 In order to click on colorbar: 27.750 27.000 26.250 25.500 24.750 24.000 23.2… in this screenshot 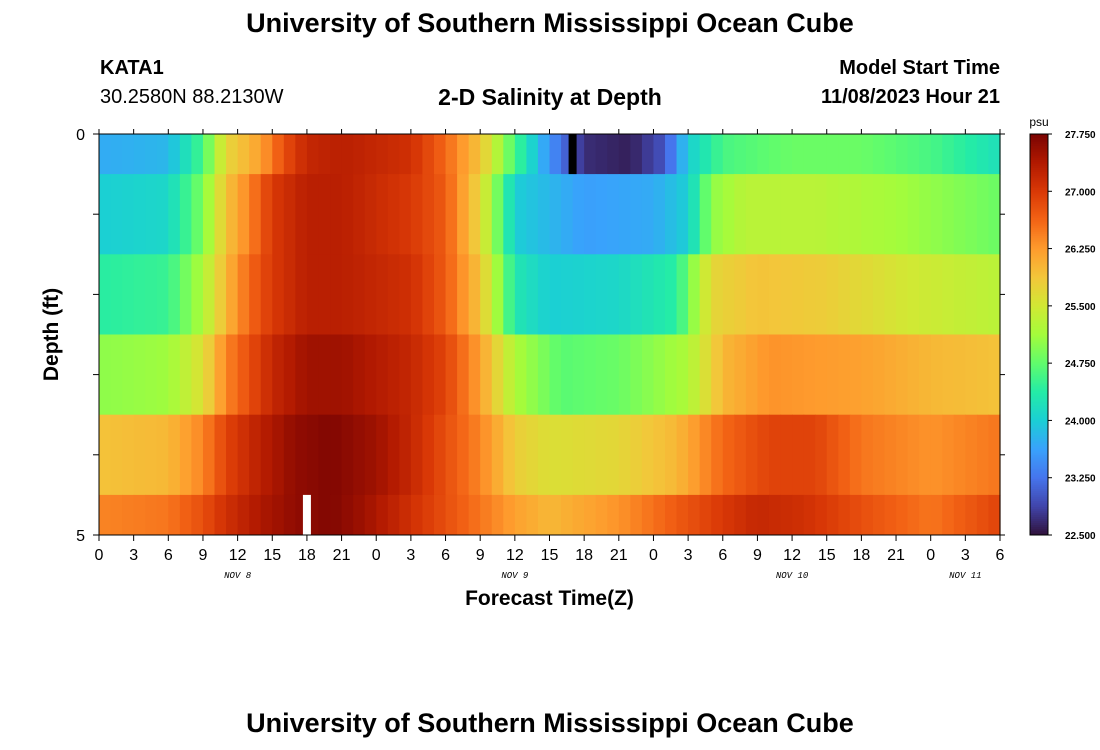, I will do `click(1062, 328)`.